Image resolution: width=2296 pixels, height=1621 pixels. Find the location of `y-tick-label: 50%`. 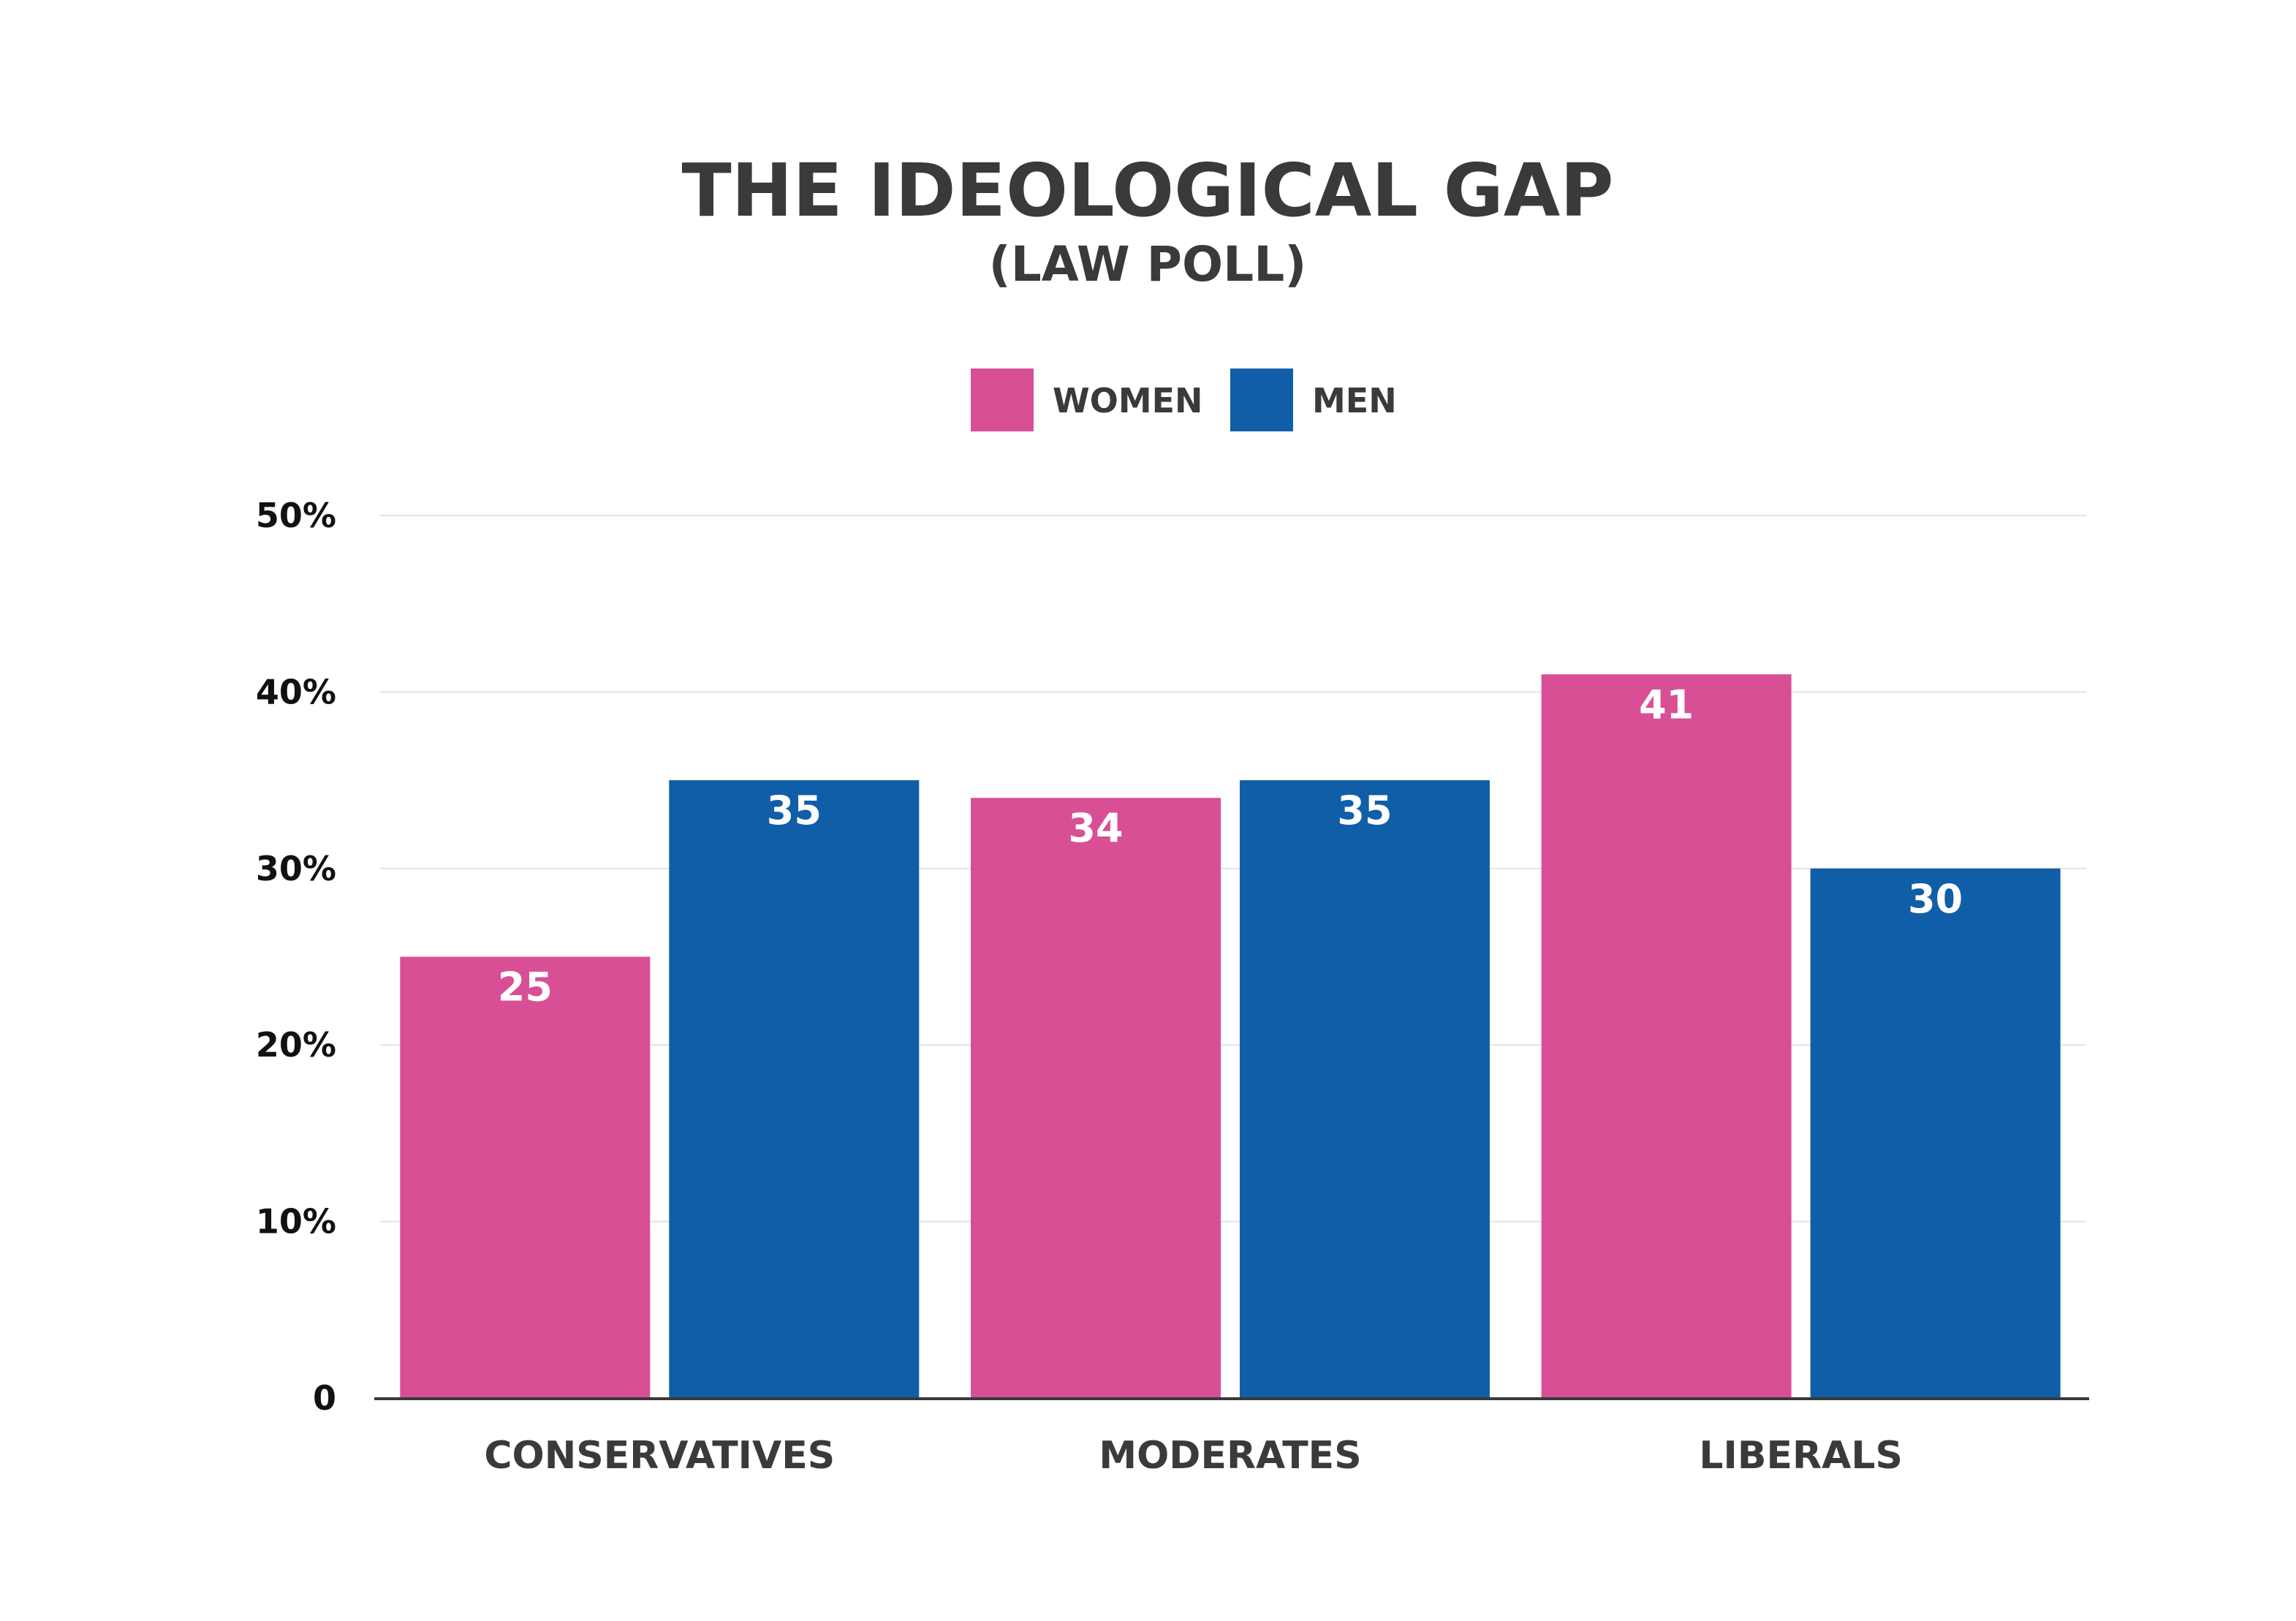

y-tick-label: 50% is located at coordinates (296, 515).